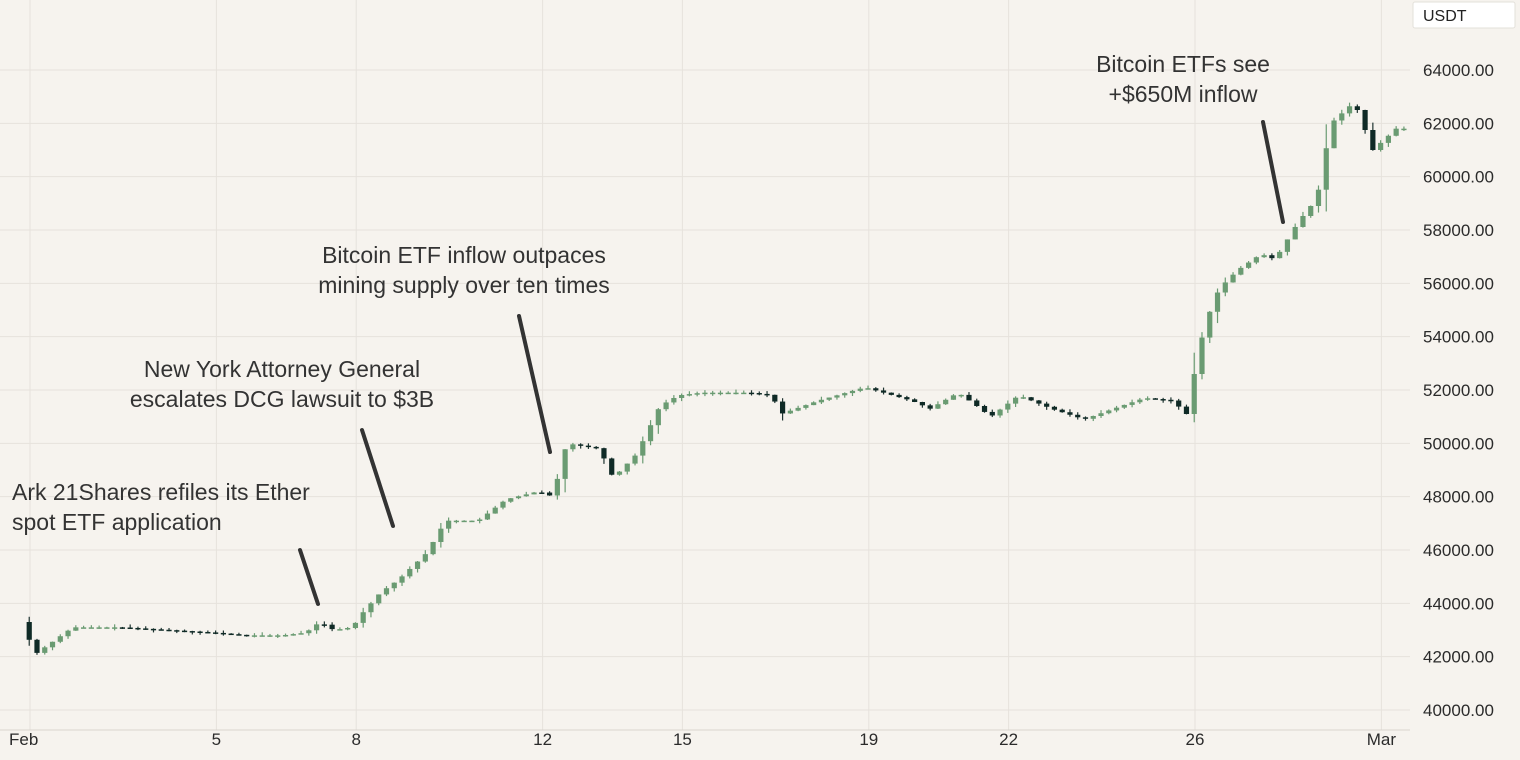 Image resolution: width=1520 pixels, height=760 pixels. What do you see at coordinates (1458, 657) in the screenshot?
I see `y-tick-label: 42000.00` at bounding box center [1458, 657].